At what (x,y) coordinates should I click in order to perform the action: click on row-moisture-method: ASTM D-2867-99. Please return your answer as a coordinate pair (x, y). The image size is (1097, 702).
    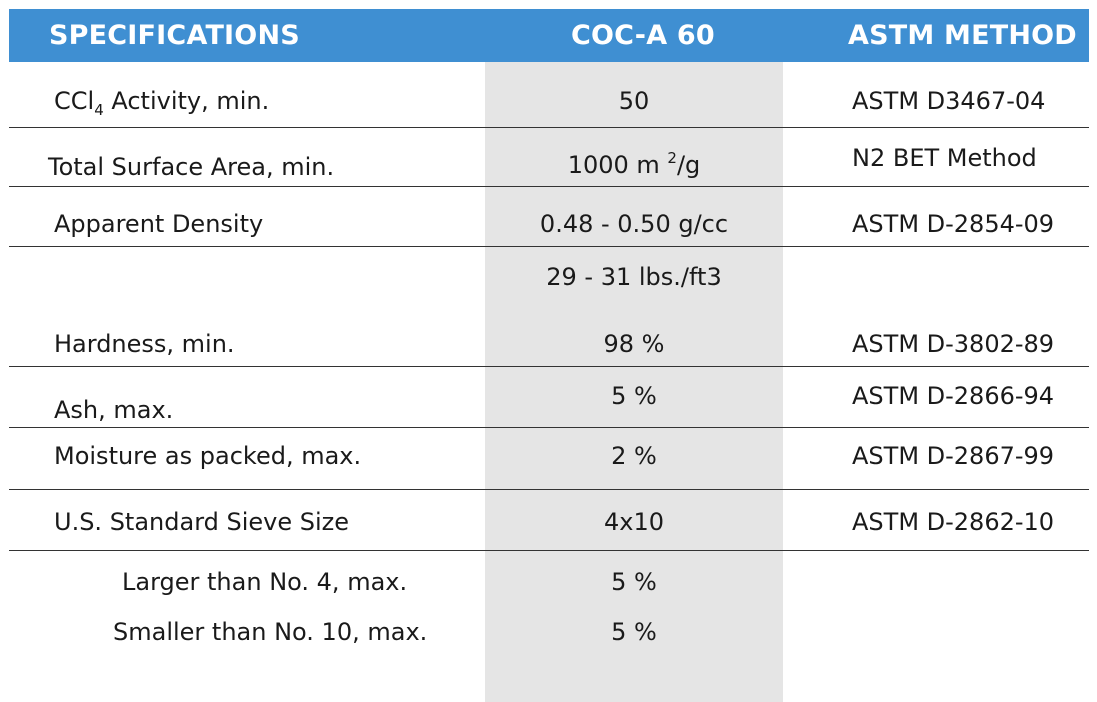
    Looking at the image, I should click on (953, 456).